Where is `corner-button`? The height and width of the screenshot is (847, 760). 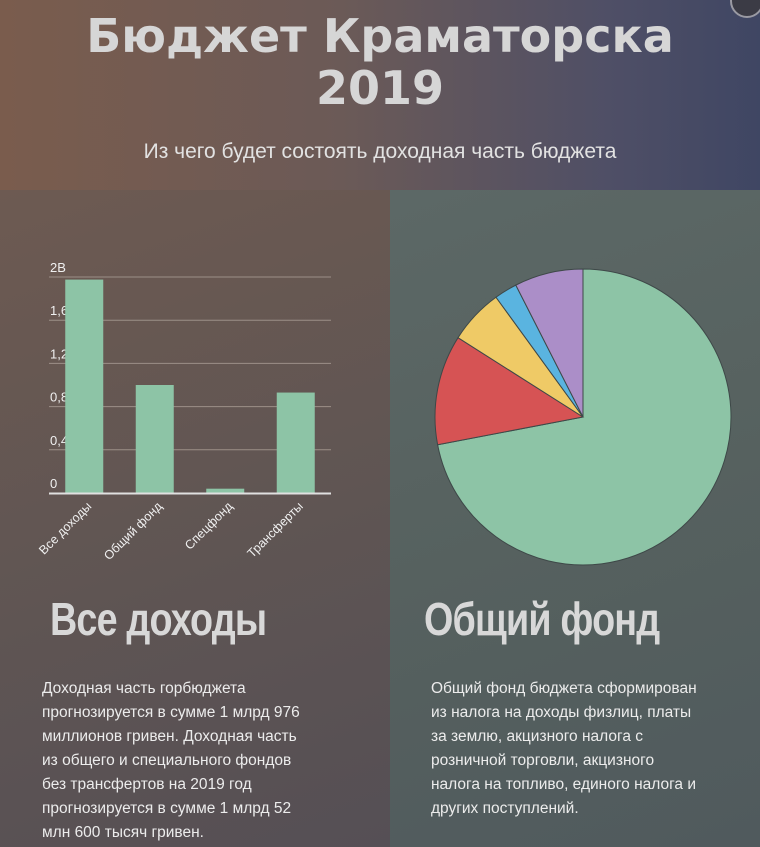
corner-button is located at coordinates (745, 9).